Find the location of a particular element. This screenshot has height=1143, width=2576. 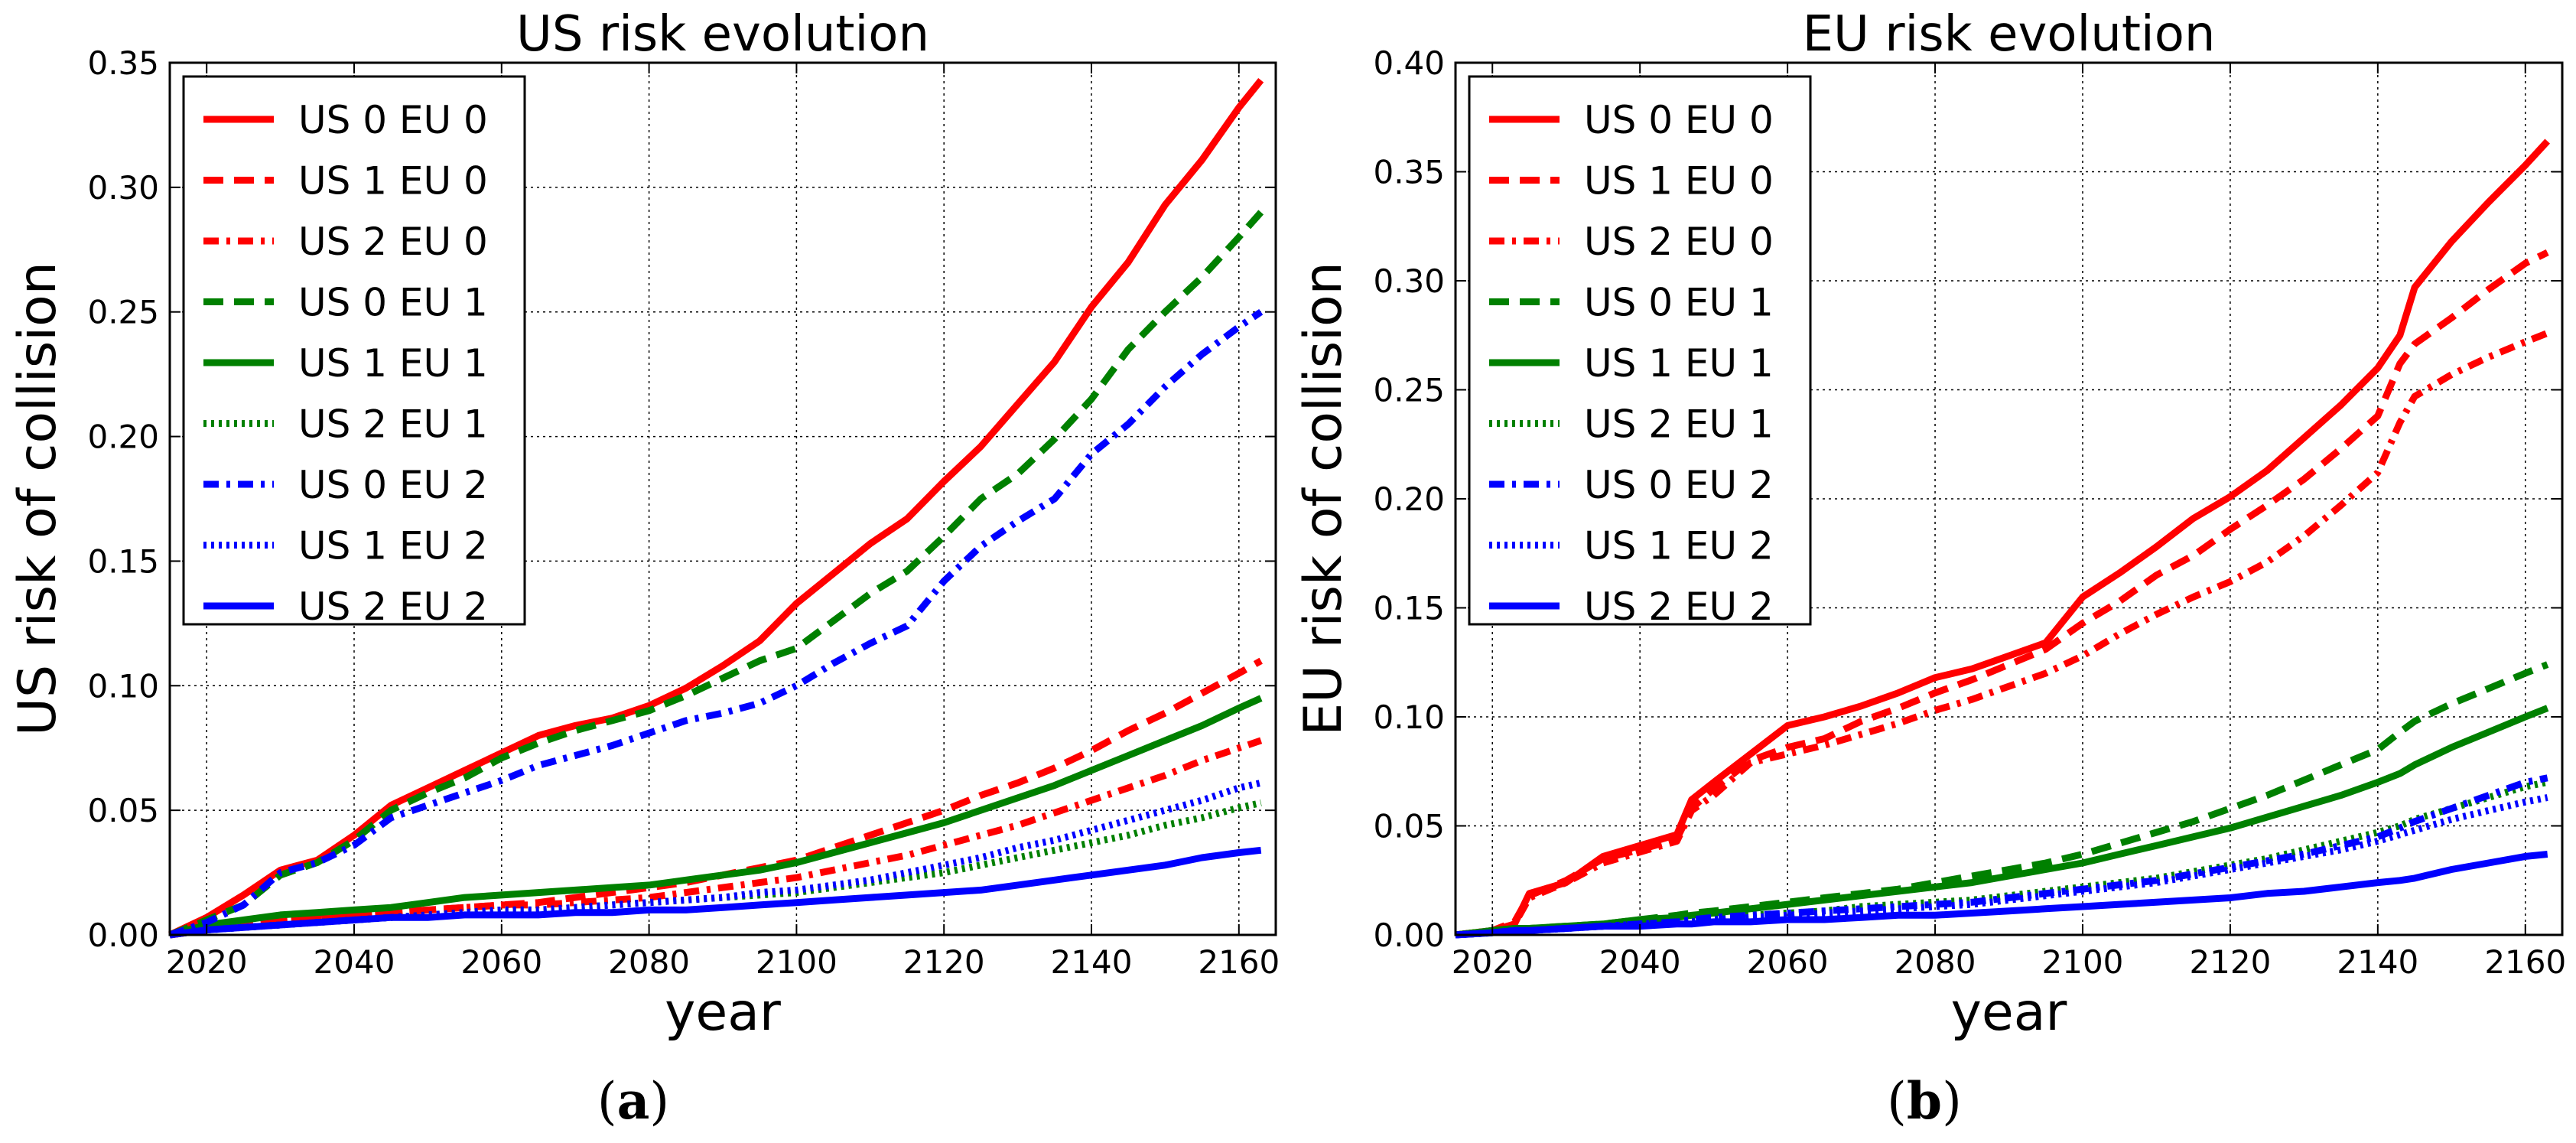

y-tick-label: 0.40 is located at coordinates (1409, 63).